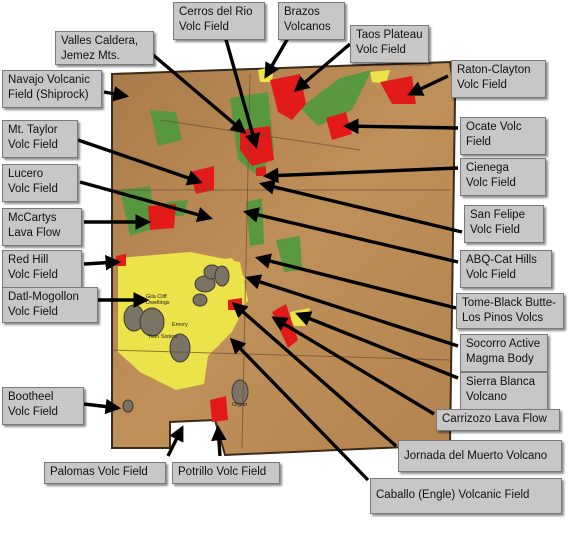 This screenshot has width=568, height=533. Describe the element at coordinates (498, 420) in the screenshot. I see `label-carrizozo: Carrizozo Lava Flow` at that location.